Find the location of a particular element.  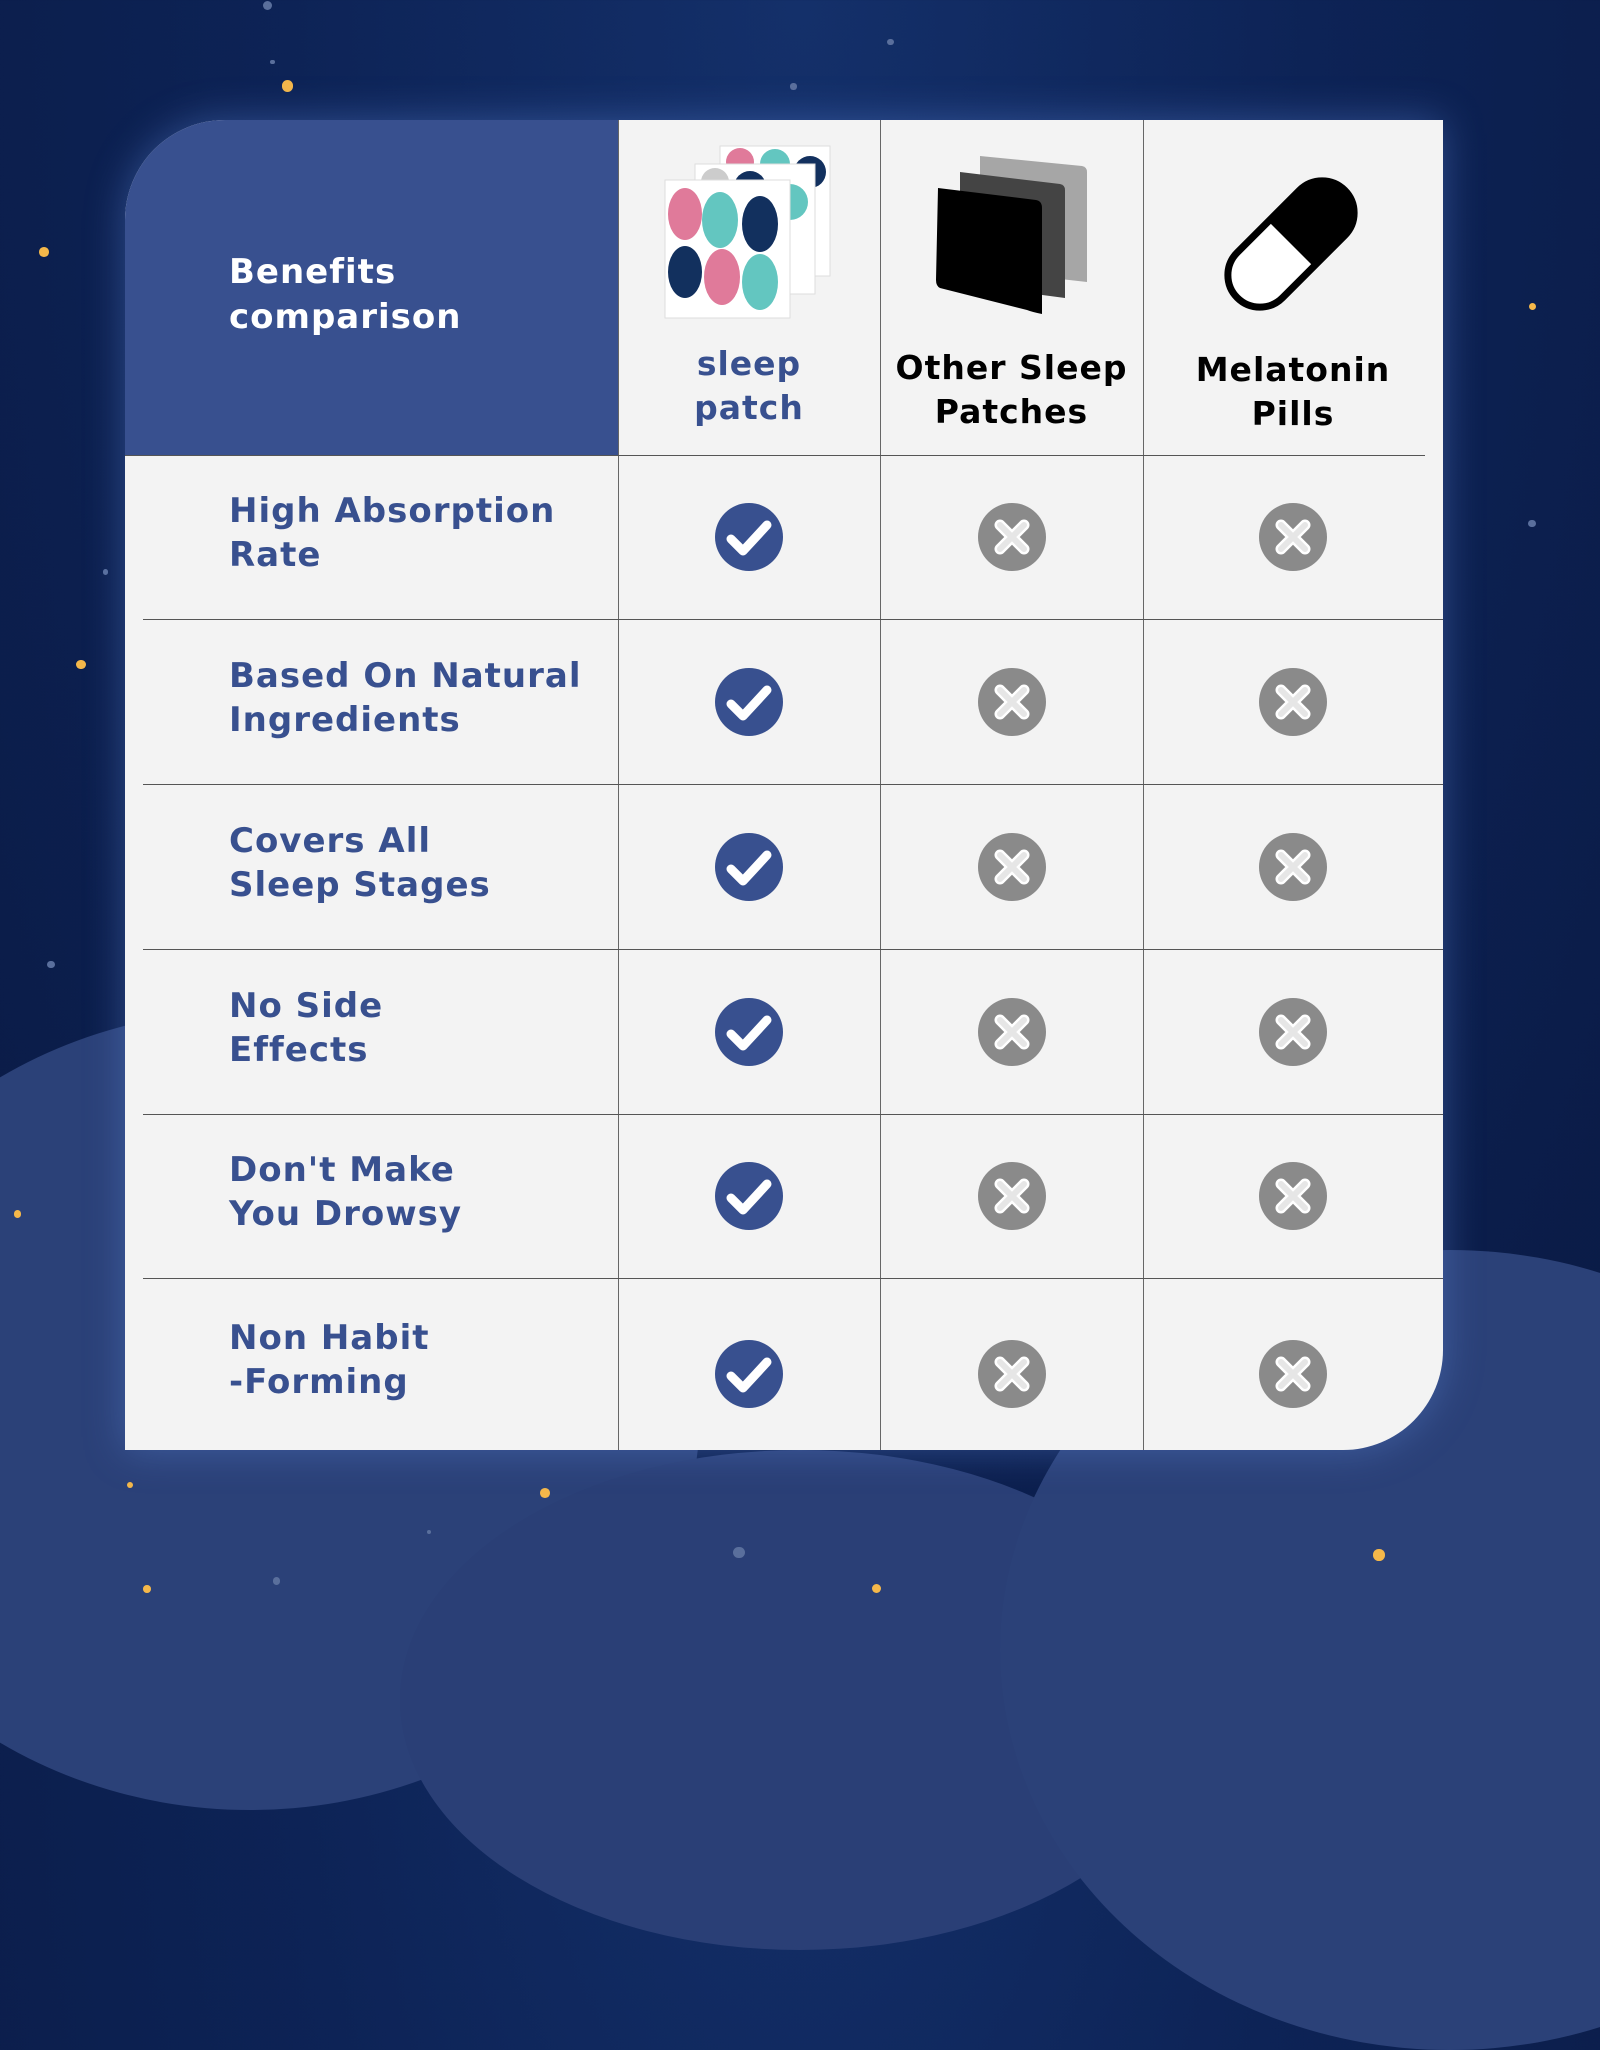

row-label-line: Don't Make is located at coordinates (342, 1170).